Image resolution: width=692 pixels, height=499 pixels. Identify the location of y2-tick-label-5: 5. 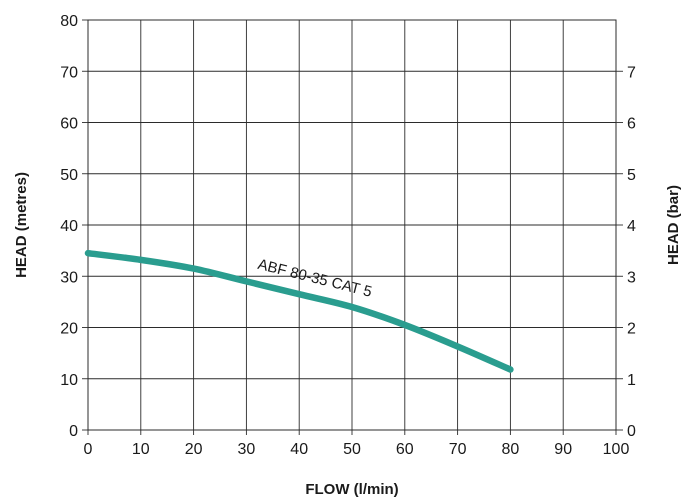
(631, 175).